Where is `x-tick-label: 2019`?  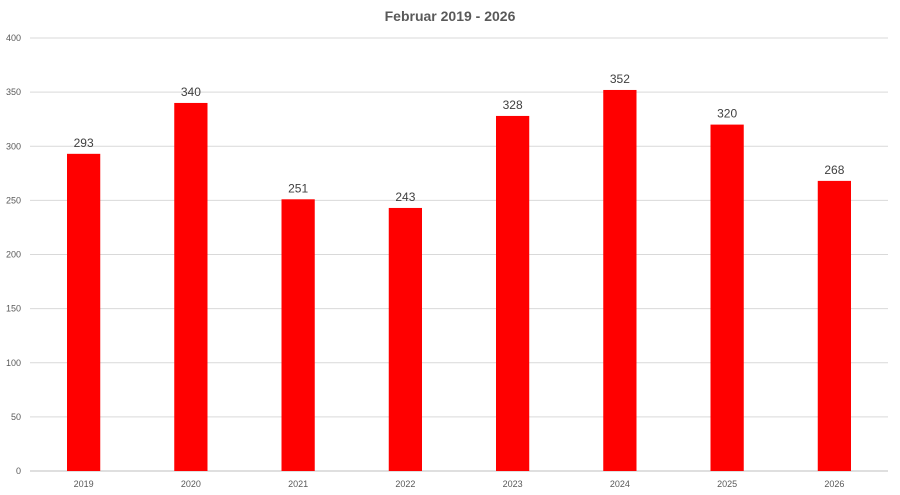 x-tick-label: 2019 is located at coordinates (84, 484).